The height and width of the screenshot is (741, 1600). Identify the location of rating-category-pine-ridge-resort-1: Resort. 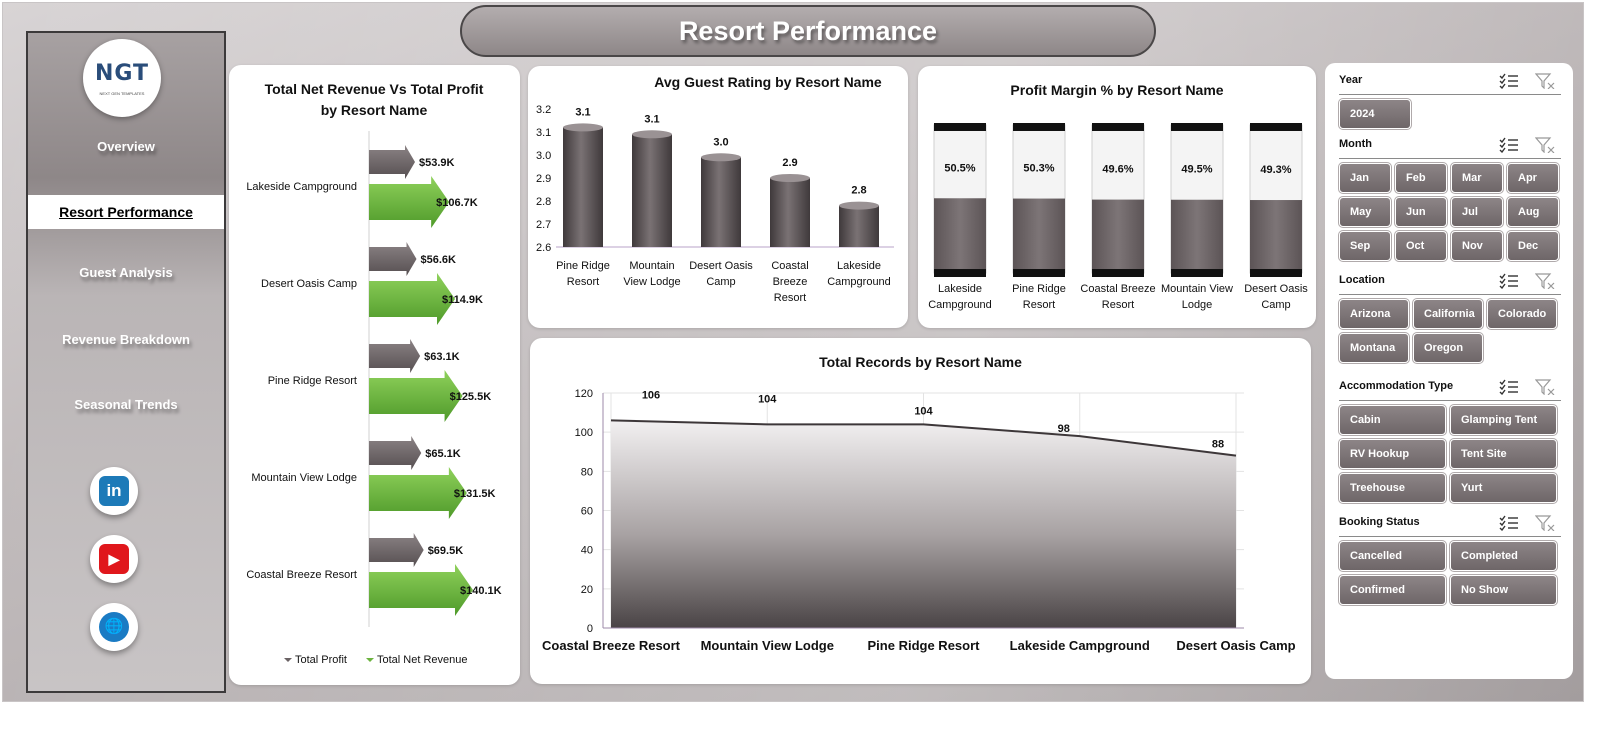
(583, 282).